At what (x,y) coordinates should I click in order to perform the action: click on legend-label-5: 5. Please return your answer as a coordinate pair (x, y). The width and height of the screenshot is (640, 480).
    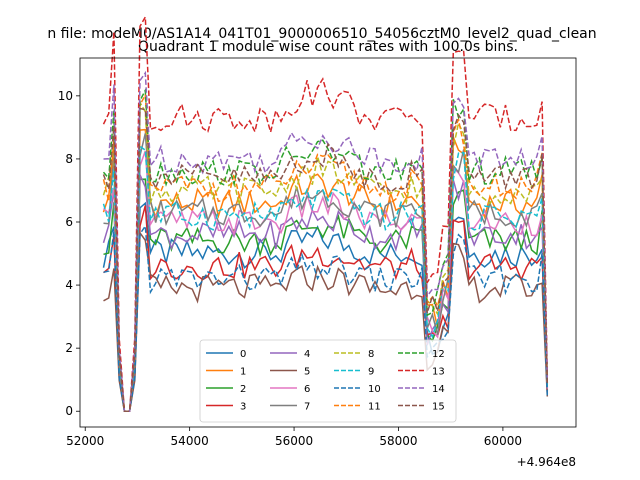
    Looking at the image, I should click on (307, 372).